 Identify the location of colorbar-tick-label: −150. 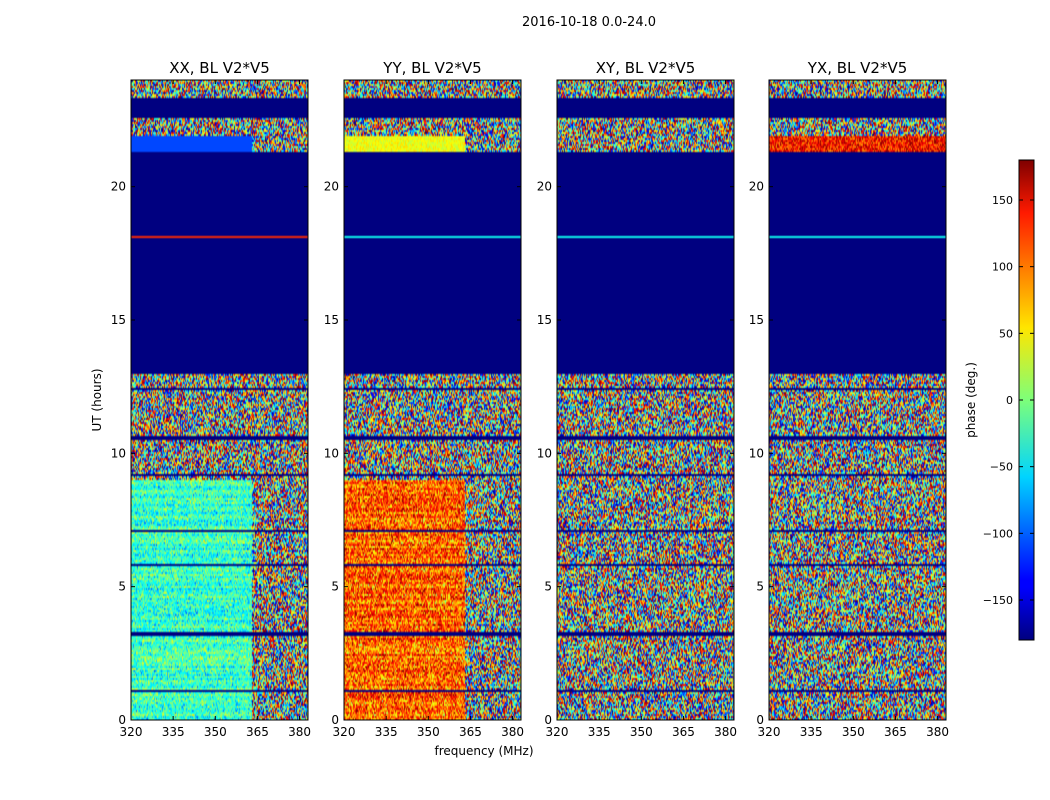
(998, 600).